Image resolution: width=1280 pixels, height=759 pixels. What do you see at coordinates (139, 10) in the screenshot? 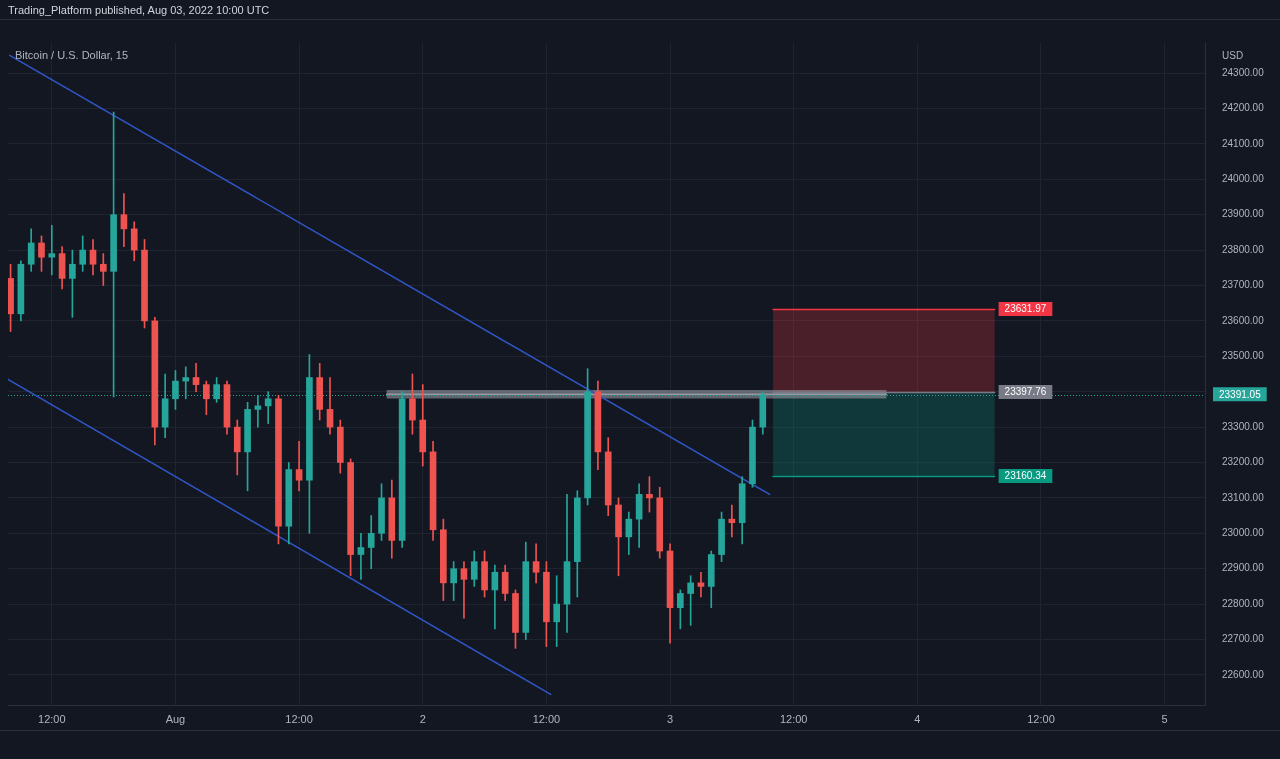
I see `text: Trading_Platform published, Aug 03, 2022 10:00 UTC` at bounding box center [139, 10].